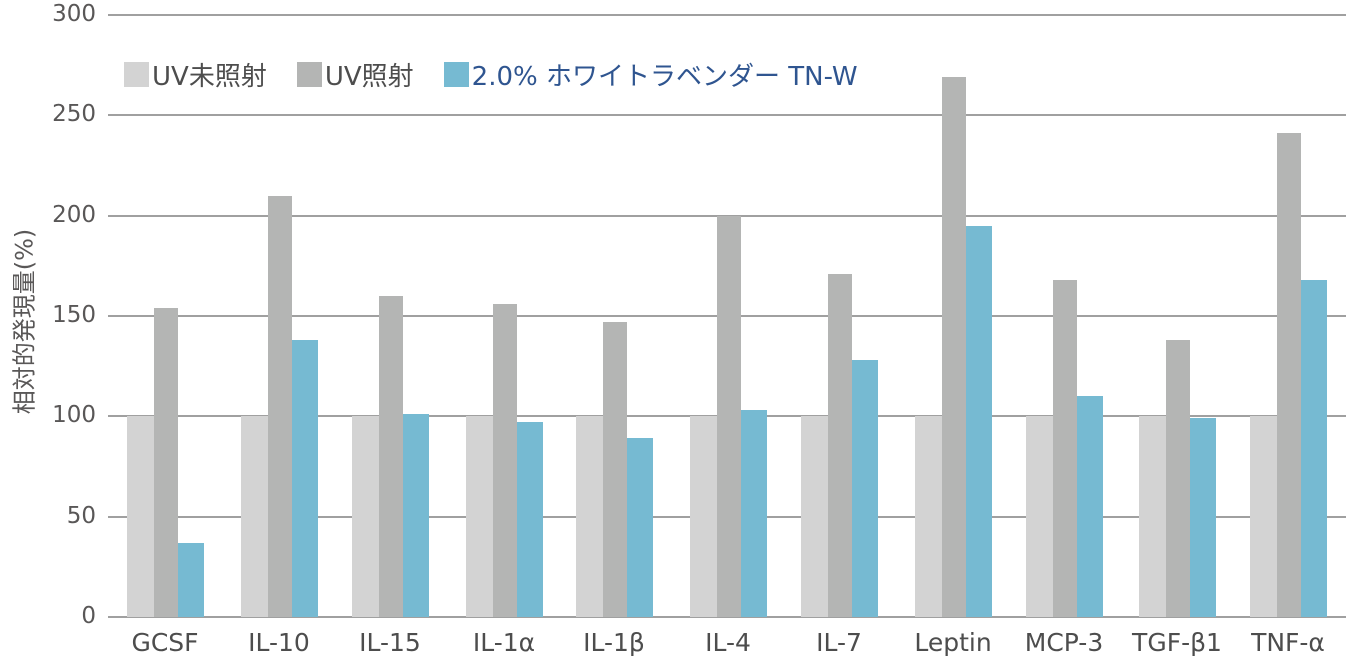 The image size is (1346, 659). What do you see at coordinates (390, 642) in the screenshot?
I see `x-tick-label: IL-15` at bounding box center [390, 642].